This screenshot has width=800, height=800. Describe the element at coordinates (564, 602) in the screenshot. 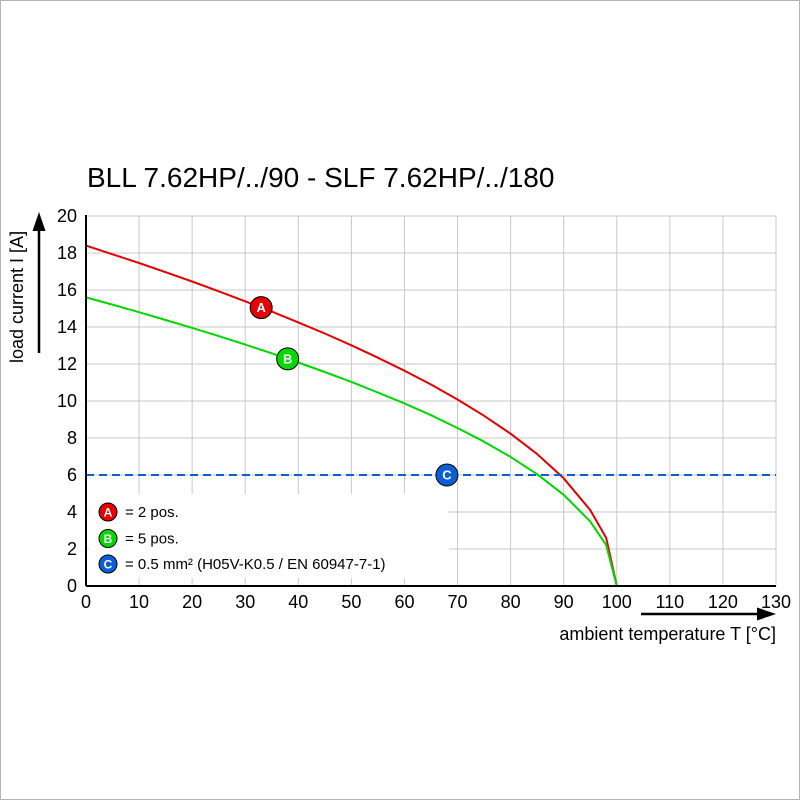

I see `x-tick-label: 90` at that location.